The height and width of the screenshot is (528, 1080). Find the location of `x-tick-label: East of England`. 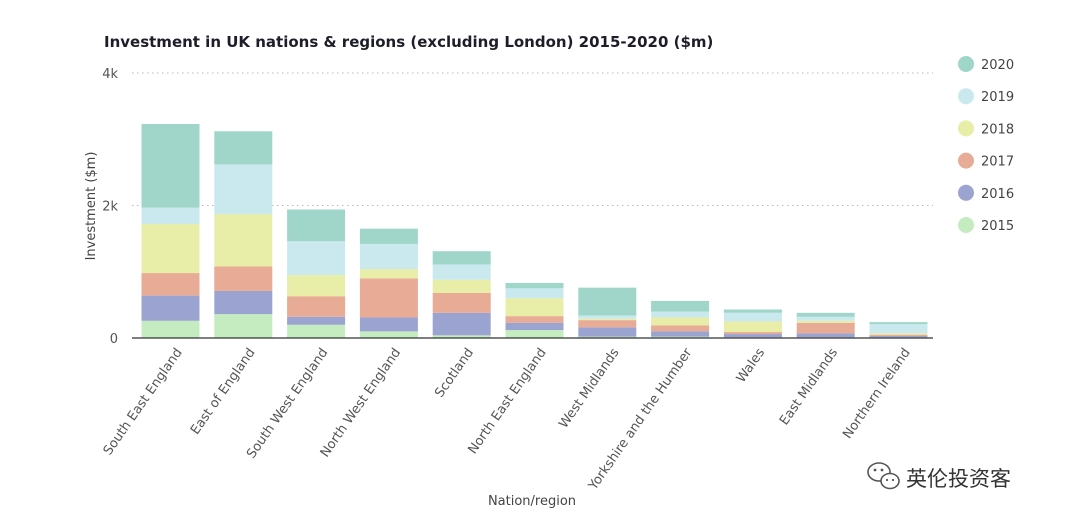

x-tick-label: East of England is located at coordinates (223, 392).